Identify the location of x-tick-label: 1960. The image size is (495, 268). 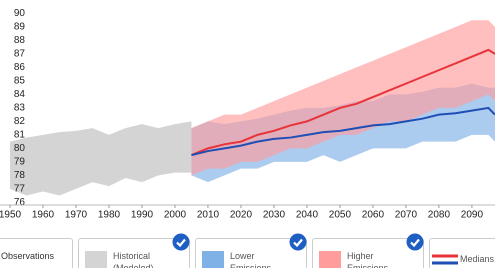
(43, 215).